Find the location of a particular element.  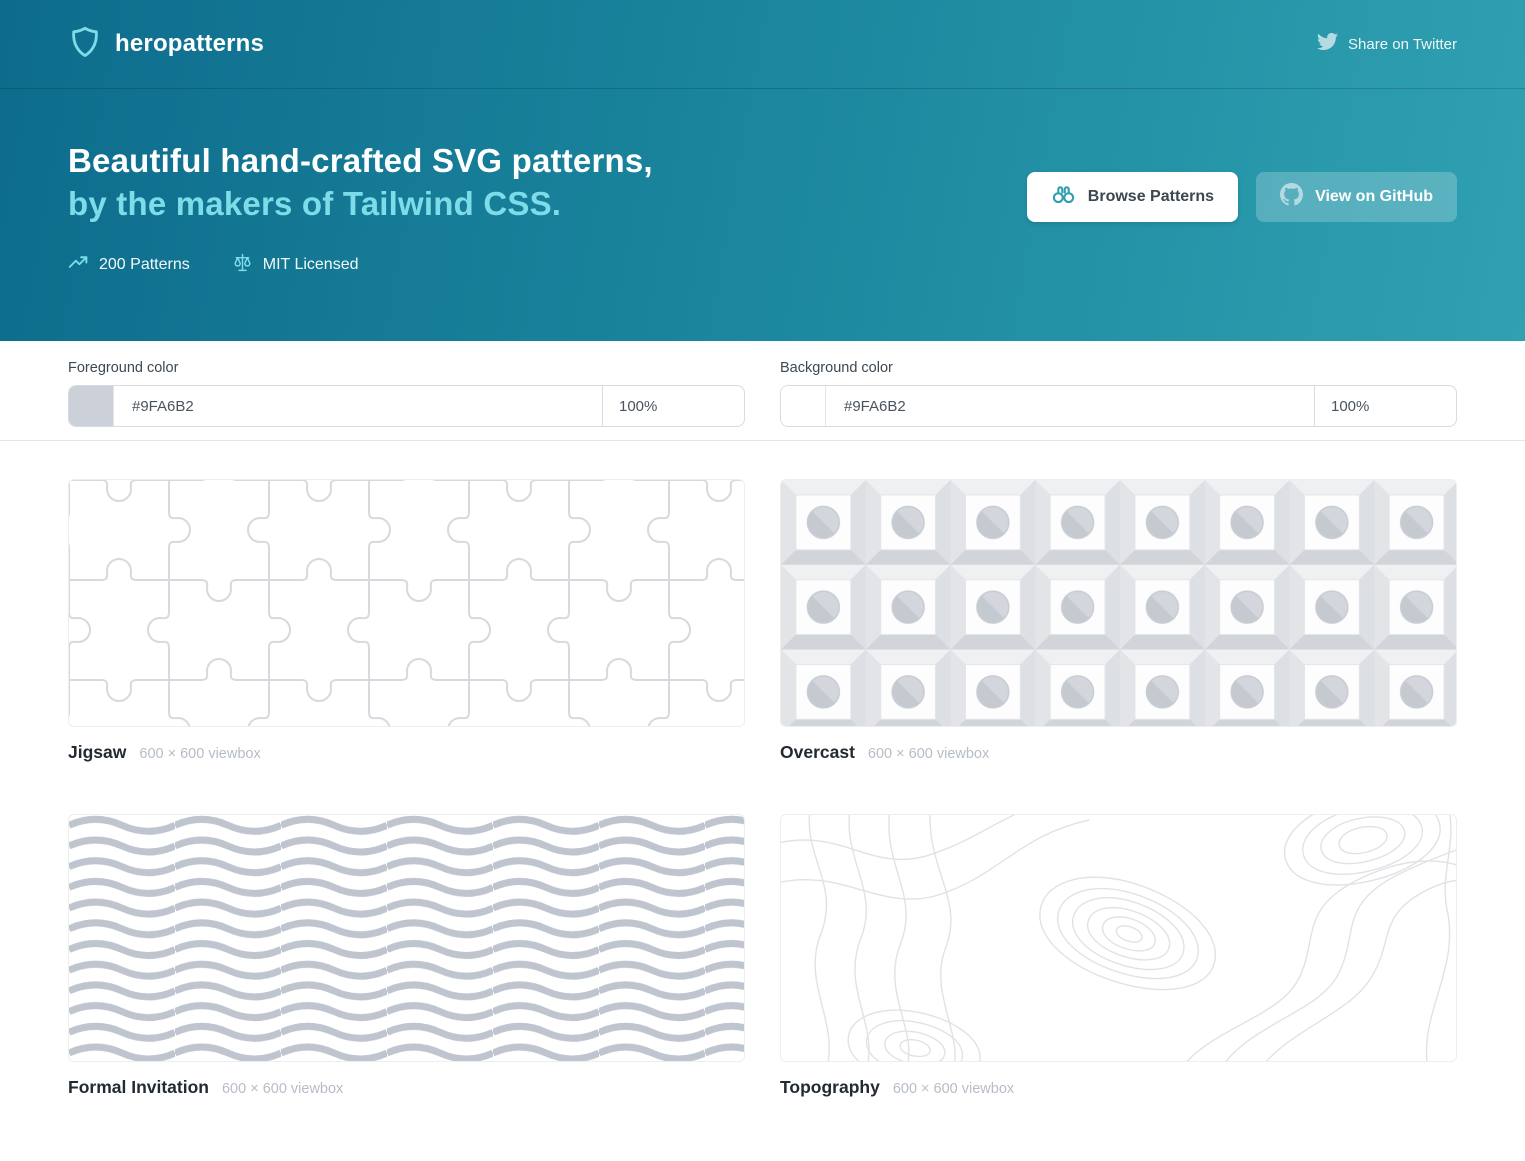

view-on-github-button: View on GitHub is located at coordinates (1356, 197).